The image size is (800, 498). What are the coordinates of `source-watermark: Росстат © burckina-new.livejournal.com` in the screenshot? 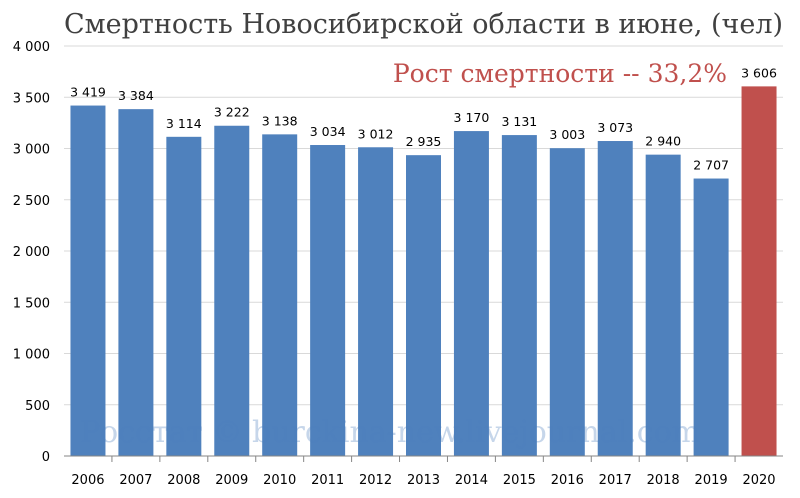 It's located at (390, 432).